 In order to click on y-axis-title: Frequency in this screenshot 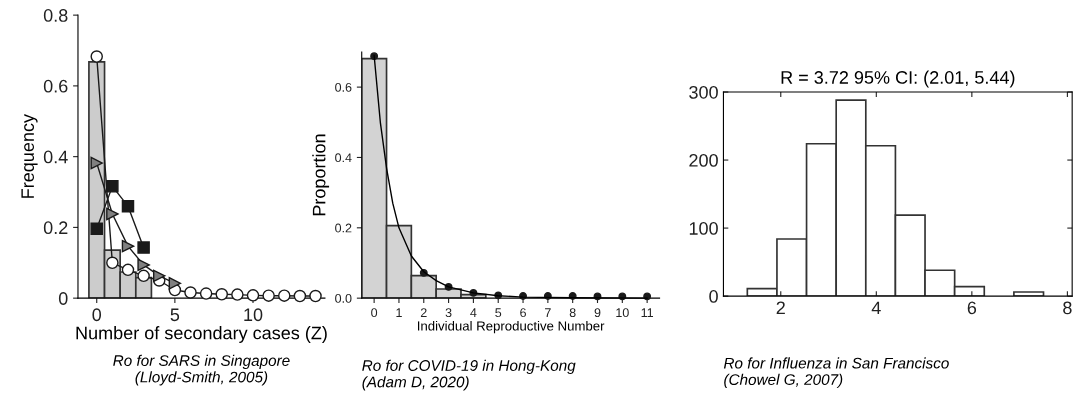, I will do `click(29, 156)`.